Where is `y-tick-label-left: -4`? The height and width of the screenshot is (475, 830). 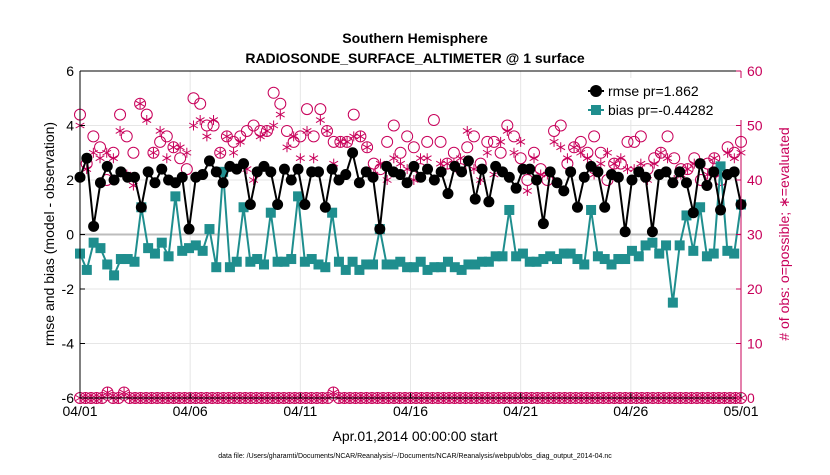
y-tick-label-left: -4 is located at coordinates (68, 344).